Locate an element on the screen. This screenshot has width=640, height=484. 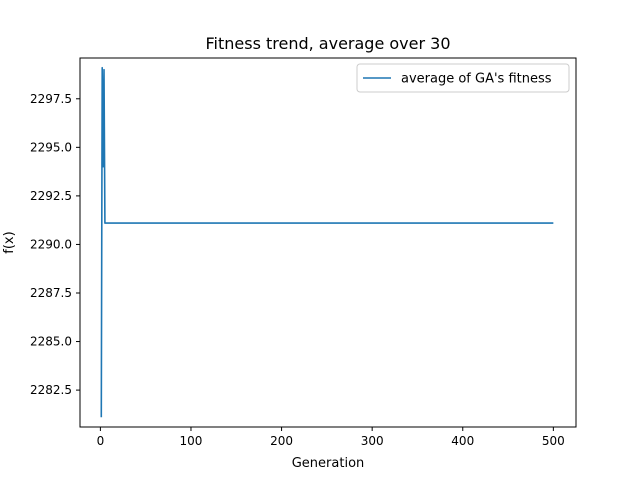
x-axis-label: Generation is located at coordinates (328, 463).